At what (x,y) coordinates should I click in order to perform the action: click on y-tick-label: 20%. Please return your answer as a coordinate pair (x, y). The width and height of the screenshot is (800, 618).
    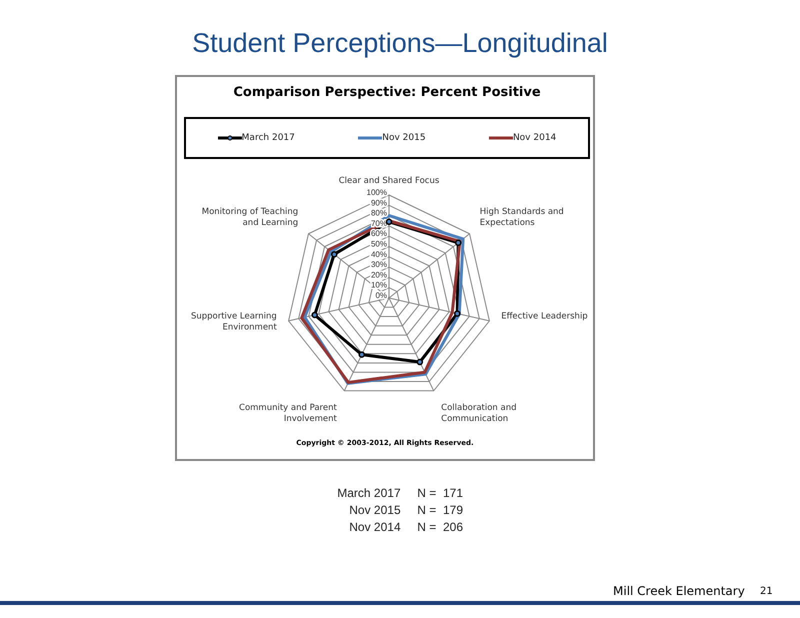
    Looking at the image, I should click on (378, 275).